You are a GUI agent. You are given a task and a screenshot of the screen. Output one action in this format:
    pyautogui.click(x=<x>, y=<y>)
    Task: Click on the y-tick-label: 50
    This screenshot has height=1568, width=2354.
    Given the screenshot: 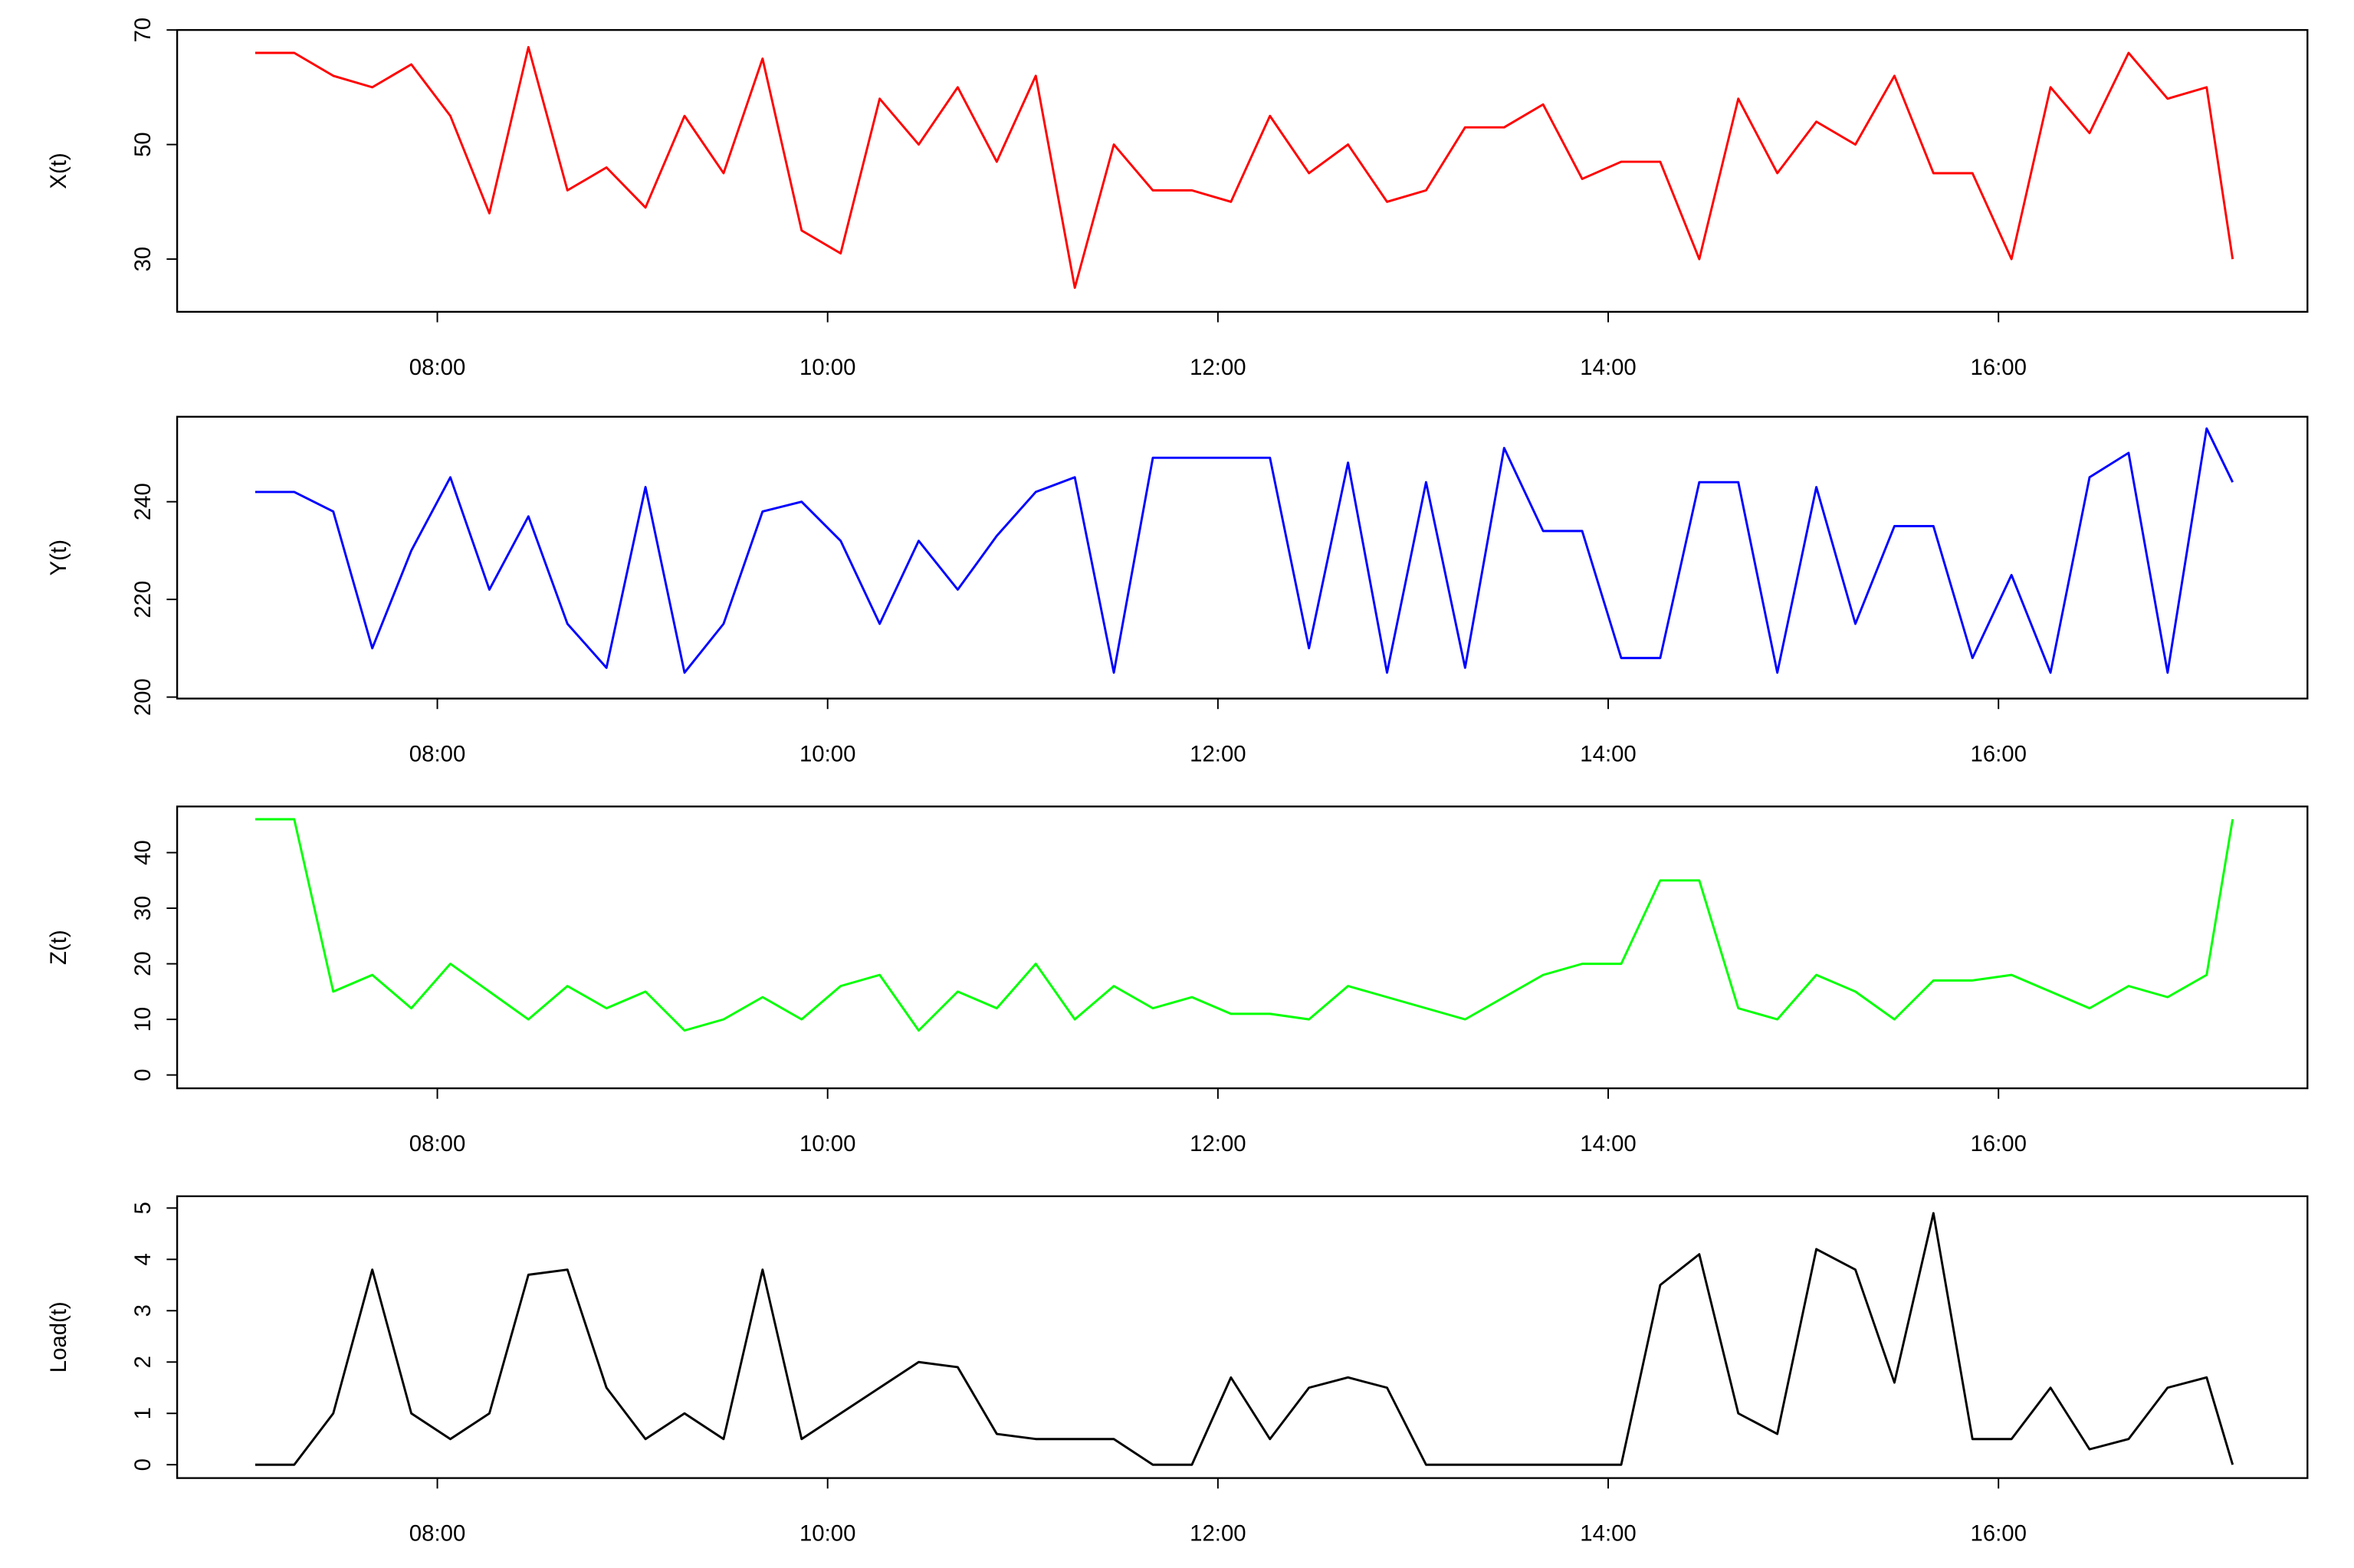 What is the action you would take?
    pyautogui.click(x=143, y=144)
    